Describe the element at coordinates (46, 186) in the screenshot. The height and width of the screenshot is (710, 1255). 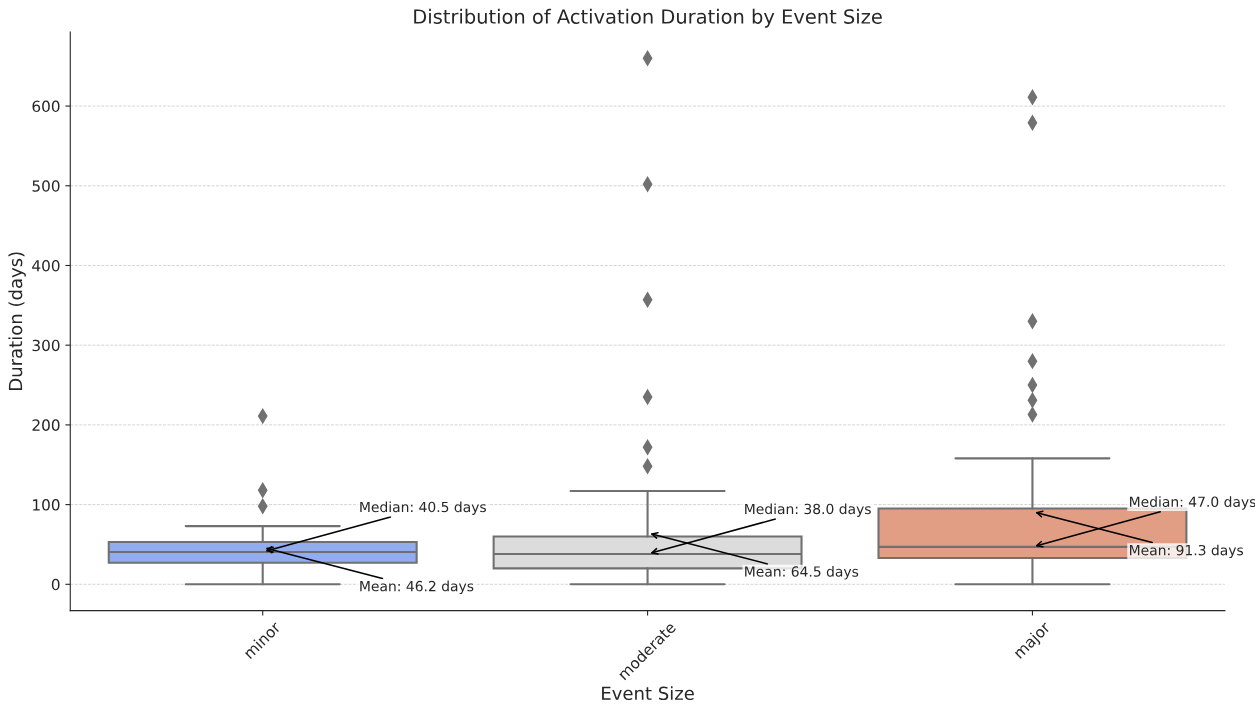
I see `y-tick-label: 500` at that location.